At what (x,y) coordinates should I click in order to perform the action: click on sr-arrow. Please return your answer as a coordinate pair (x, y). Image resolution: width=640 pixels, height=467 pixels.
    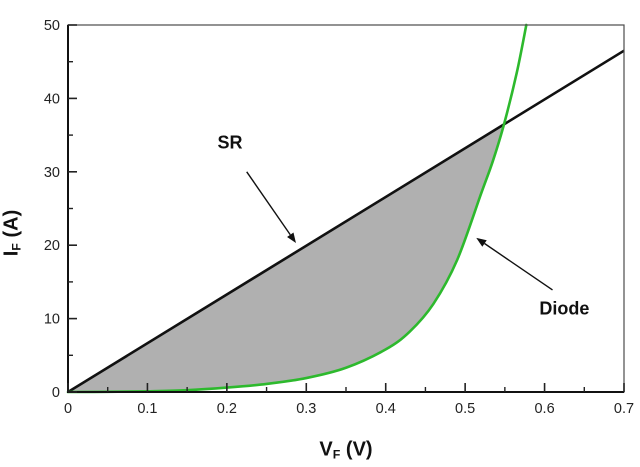
    Looking at the image, I should click on (268, 203).